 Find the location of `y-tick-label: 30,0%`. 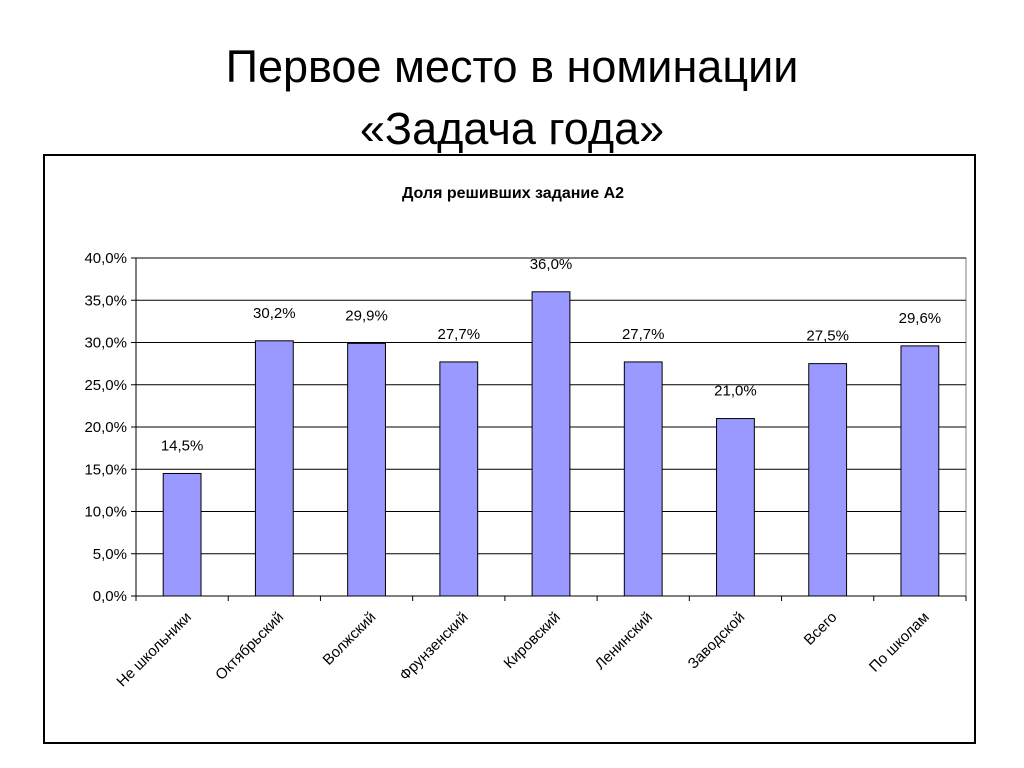

y-tick-label: 30,0% is located at coordinates (105, 343).